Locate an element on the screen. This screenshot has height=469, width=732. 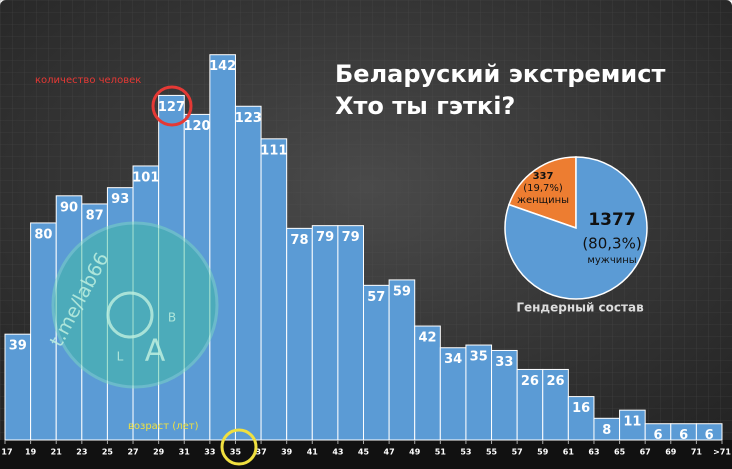
bar-label: 35 is located at coordinates (479, 357).